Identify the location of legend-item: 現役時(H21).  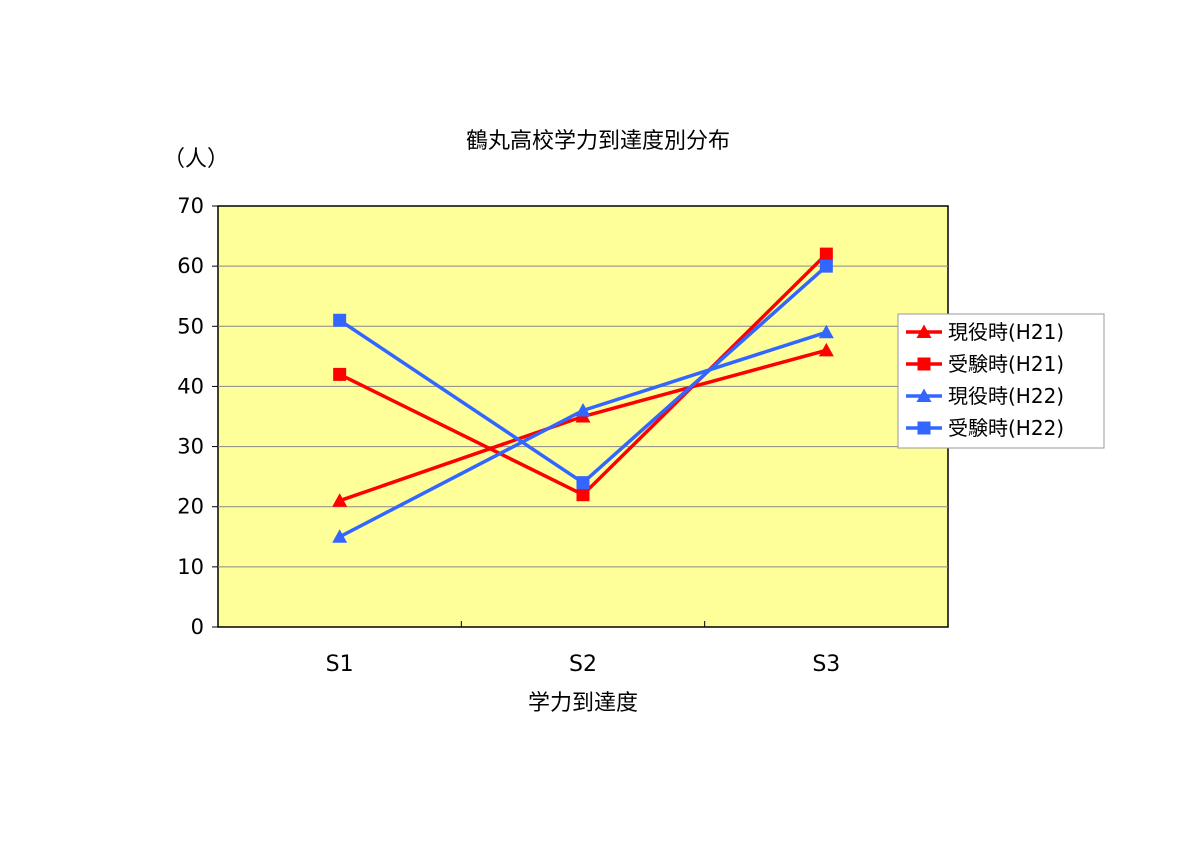
(985, 332).